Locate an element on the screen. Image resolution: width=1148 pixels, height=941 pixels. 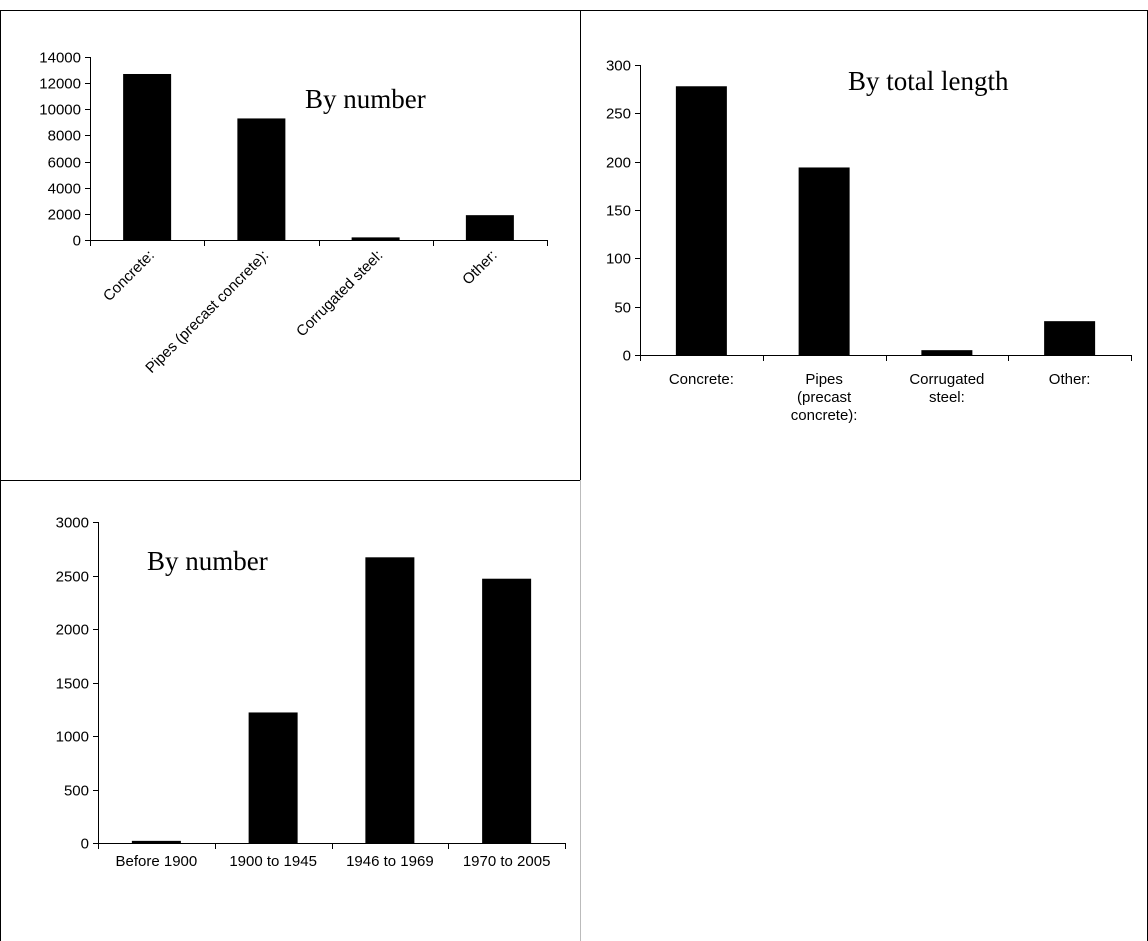
x-tick-label: Corrugated steel: is located at coordinates (339, 293).